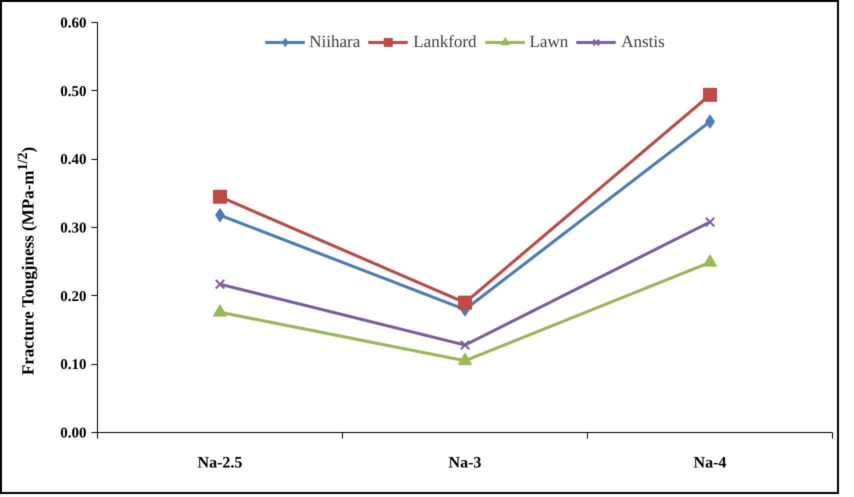  I want to click on legend-label: Anstis, so click(643, 42).